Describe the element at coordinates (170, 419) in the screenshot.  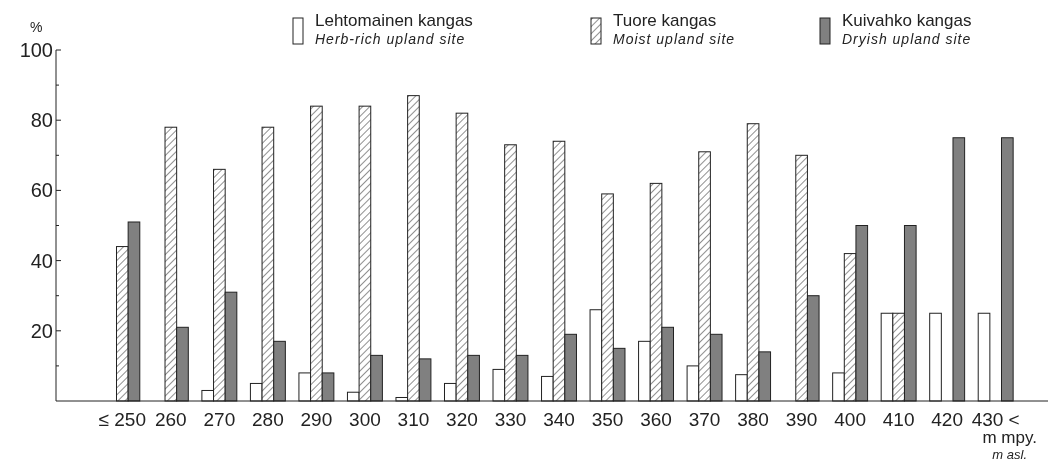
I see `x-tick-label: 260` at that location.